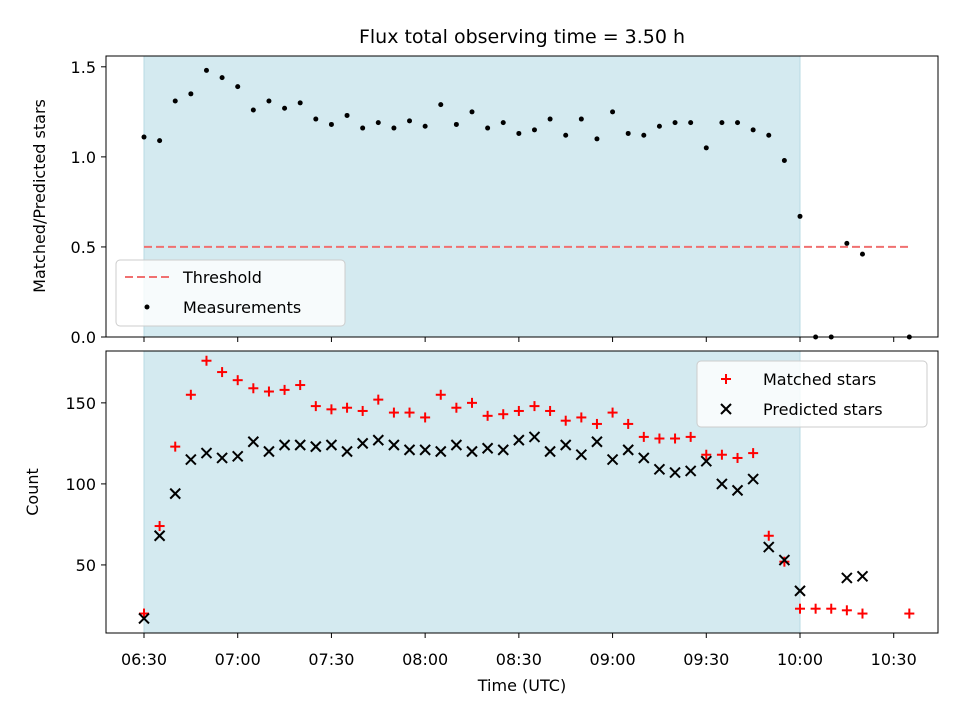  What do you see at coordinates (80, 403) in the screenshot?
I see `bottom-y-tick-label: 150` at bounding box center [80, 403].